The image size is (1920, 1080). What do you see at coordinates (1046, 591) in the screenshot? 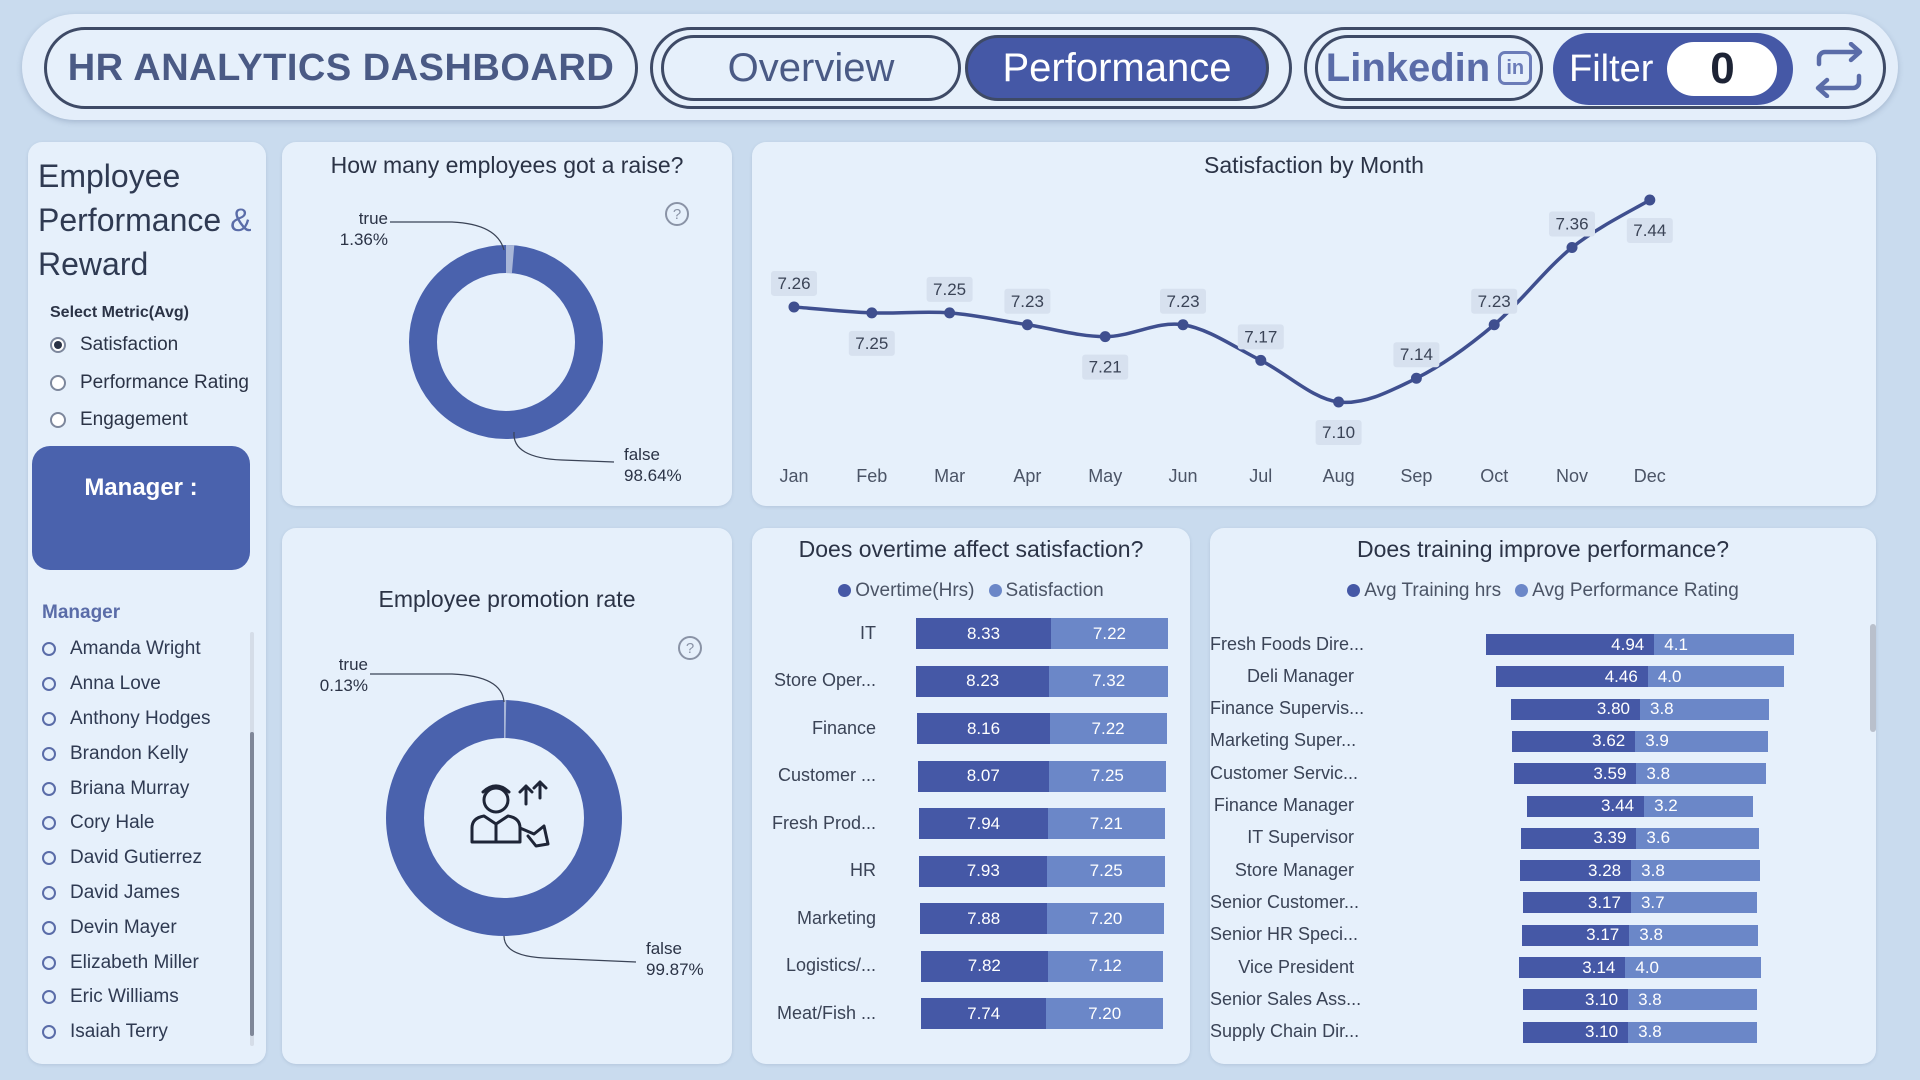
I see `legend-item-satisfaction: Satisfaction` at bounding box center [1046, 591].